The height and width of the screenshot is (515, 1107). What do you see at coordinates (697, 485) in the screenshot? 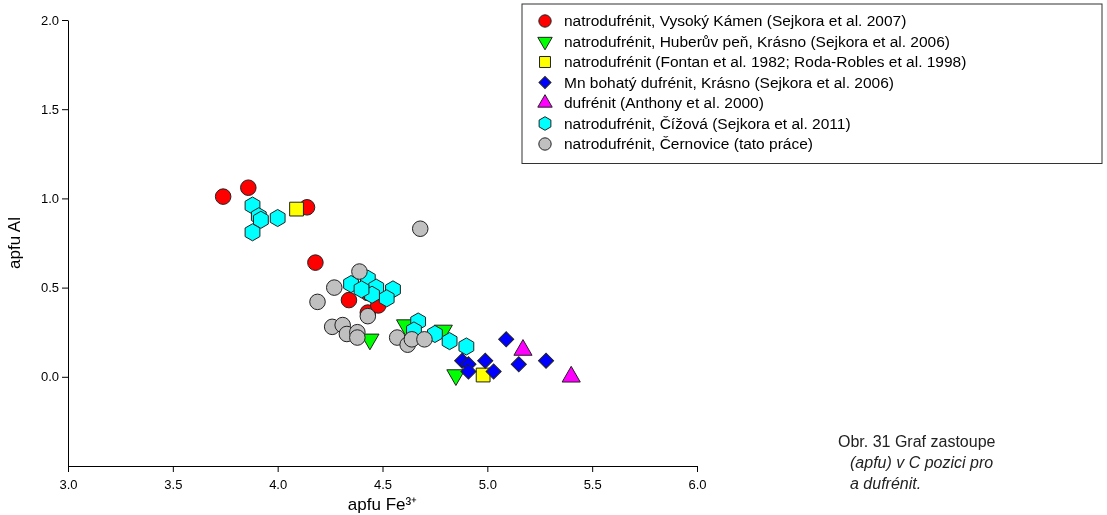
I see `x-tick-label: 6.0` at bounding box center [697, 485].